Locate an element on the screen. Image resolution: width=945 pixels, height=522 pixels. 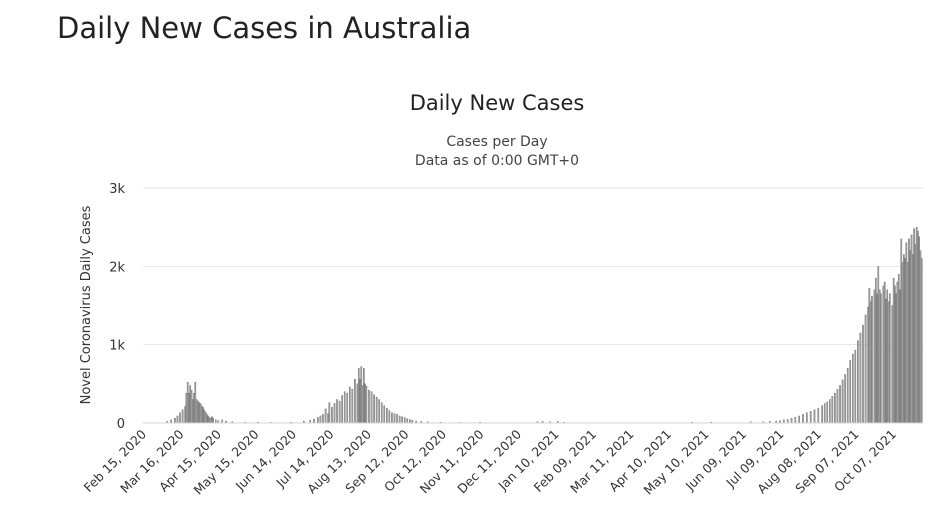
y-axis-label: Novel Coronavirus Daily Cases is located at coordinates (86, 304).